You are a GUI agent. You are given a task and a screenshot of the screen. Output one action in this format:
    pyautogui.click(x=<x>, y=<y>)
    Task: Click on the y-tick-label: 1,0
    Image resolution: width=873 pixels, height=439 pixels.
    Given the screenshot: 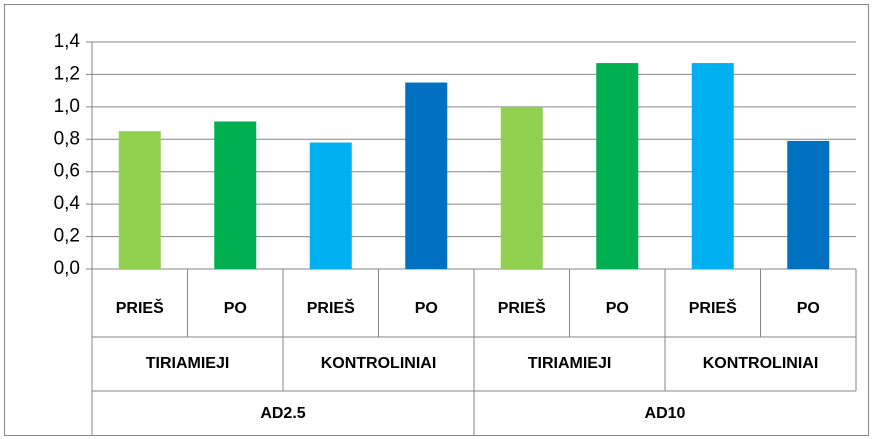 What is the action you would take?
    pyautogui.click(x=67, y=106)
    